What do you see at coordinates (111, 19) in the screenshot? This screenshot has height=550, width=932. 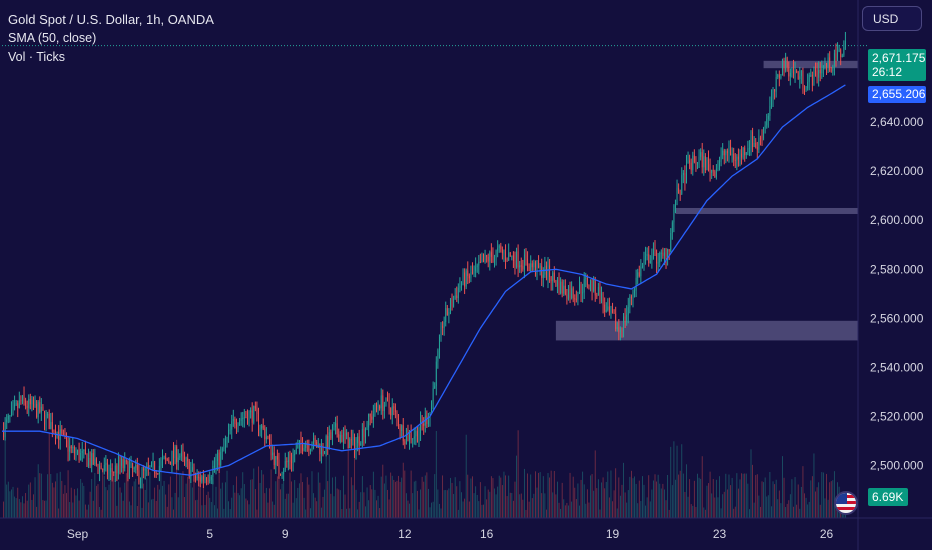 I see `symbol-title: Gold Spot / U.S. Dollar, 1h, OANDA` at bounding box center [111, 19].